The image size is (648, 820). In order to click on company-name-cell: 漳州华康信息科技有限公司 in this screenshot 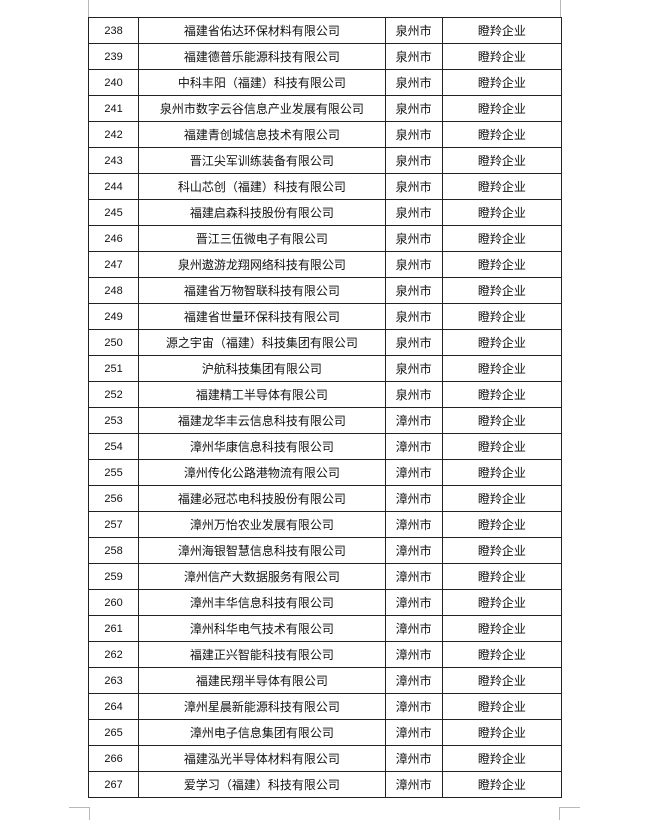, I will do `click(262, 446)`.